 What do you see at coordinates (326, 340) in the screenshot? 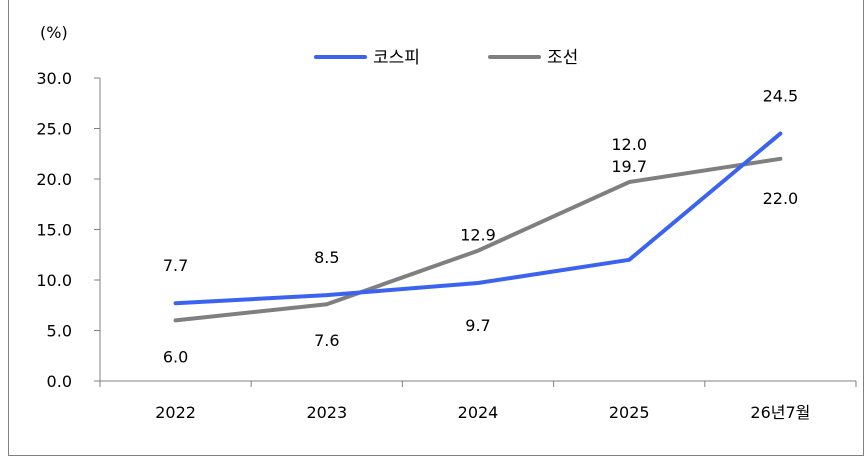
I see `data-label-joseon: 7.6` at bounding box center [326, 340].